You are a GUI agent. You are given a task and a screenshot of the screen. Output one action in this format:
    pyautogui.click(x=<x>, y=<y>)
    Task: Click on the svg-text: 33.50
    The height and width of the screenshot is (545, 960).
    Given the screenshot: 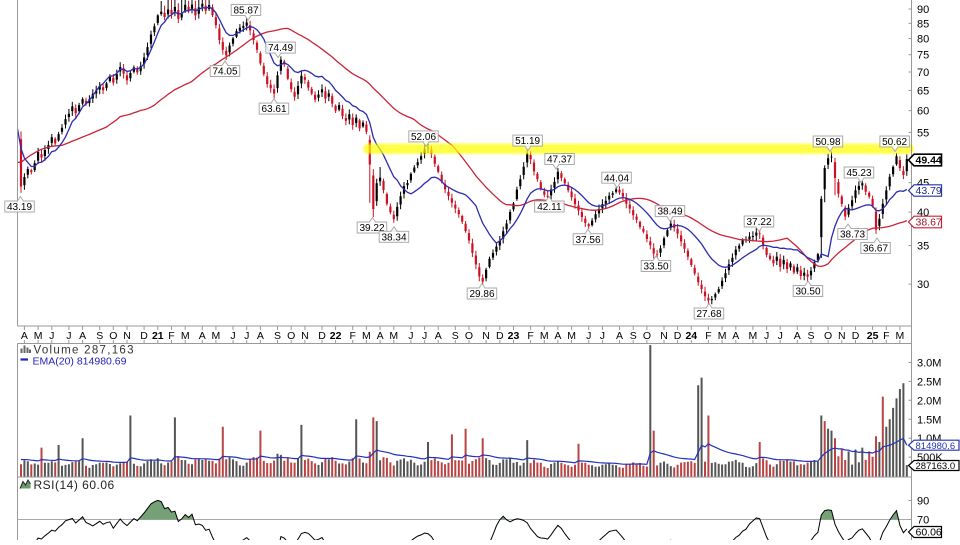 What is the action you would take?
    pyautogui.click(x=655, y=267)
    